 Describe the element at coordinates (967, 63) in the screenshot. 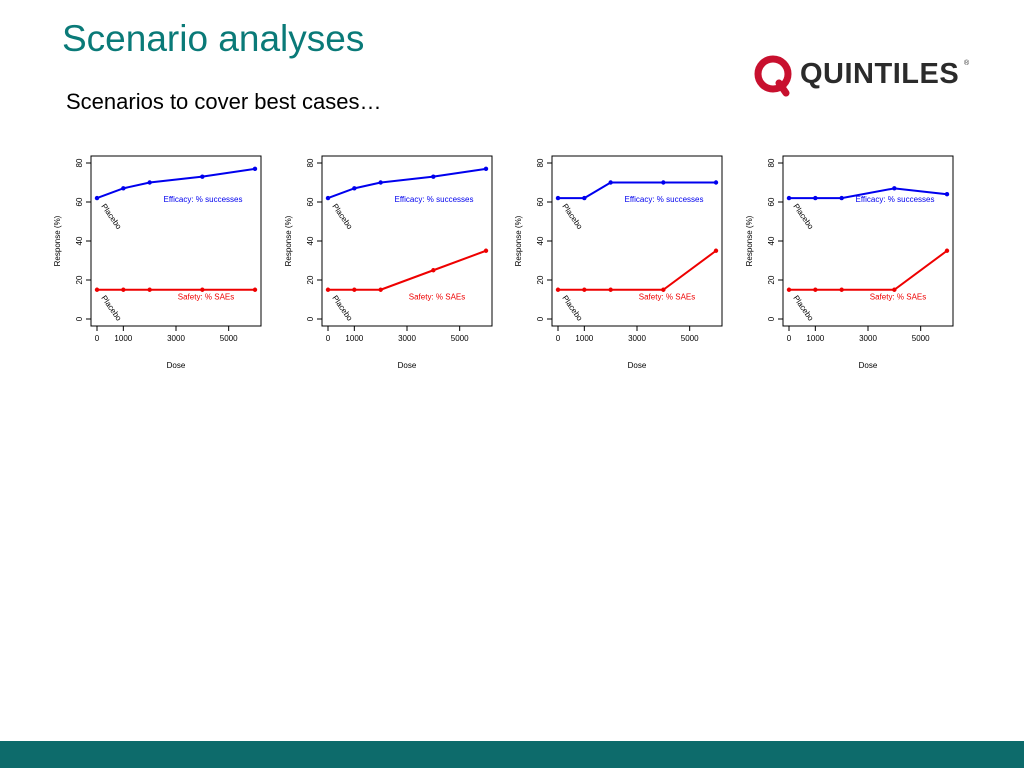

I see `logo-trademark: ®` at that location.